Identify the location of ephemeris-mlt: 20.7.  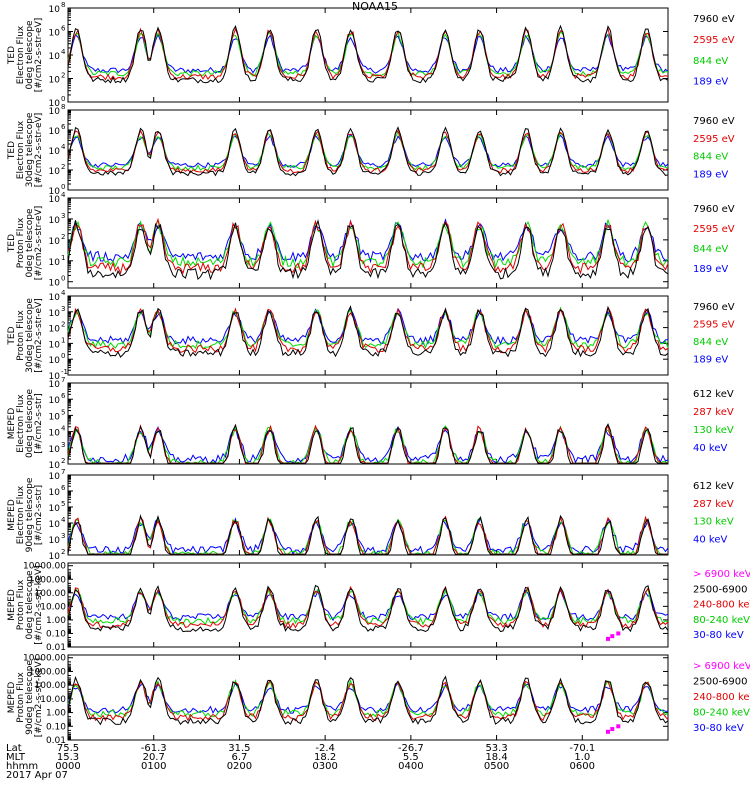
(154, 757).